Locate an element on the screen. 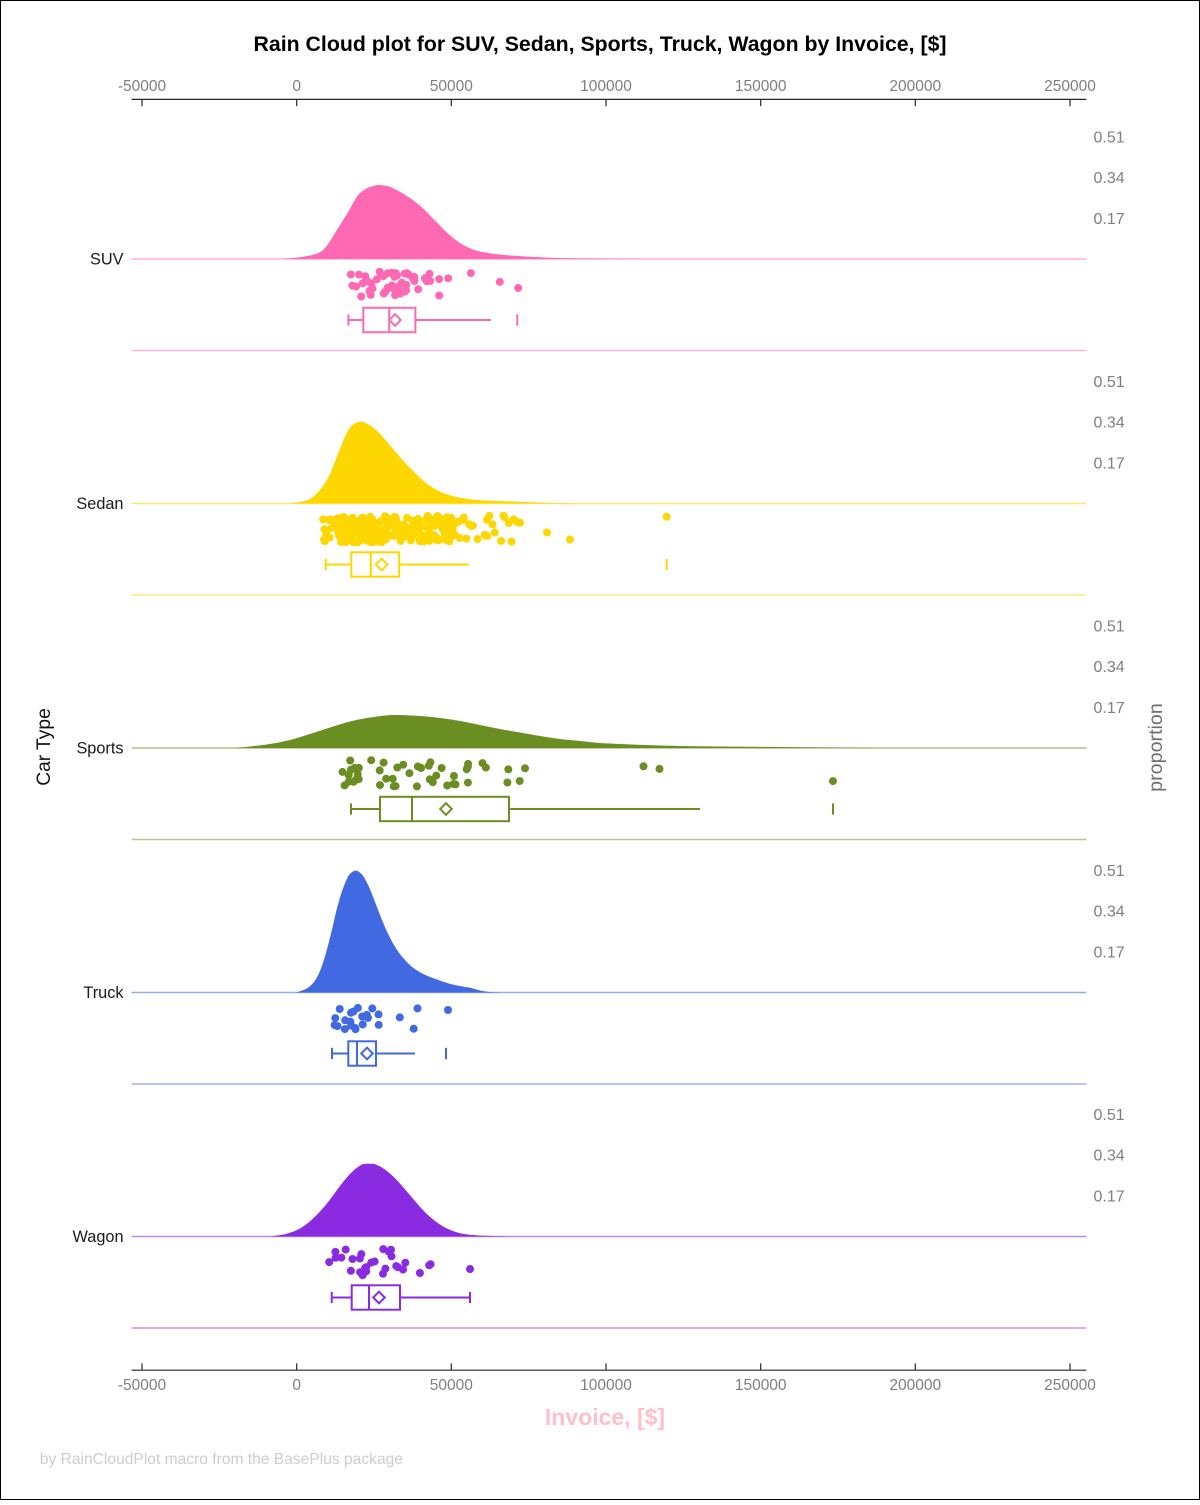 The height and width of the screenshot is (1505, 1200). svg-text: Sedan is located at coordinates (99, 504).